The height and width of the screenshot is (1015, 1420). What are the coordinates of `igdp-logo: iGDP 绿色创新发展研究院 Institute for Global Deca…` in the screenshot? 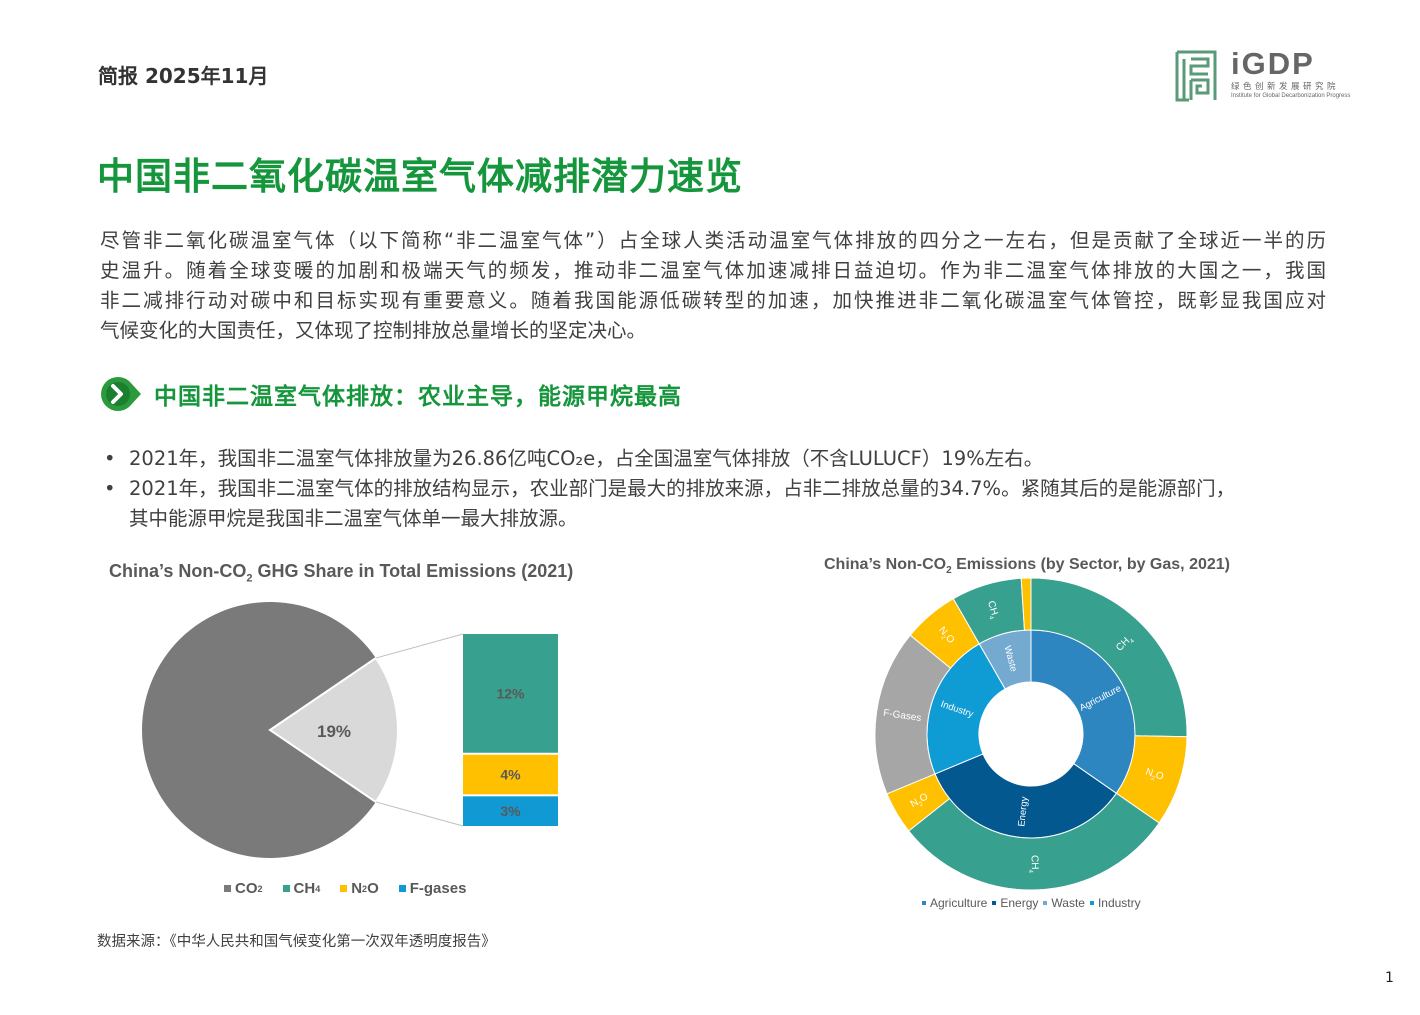 It's located at (1267, 75).